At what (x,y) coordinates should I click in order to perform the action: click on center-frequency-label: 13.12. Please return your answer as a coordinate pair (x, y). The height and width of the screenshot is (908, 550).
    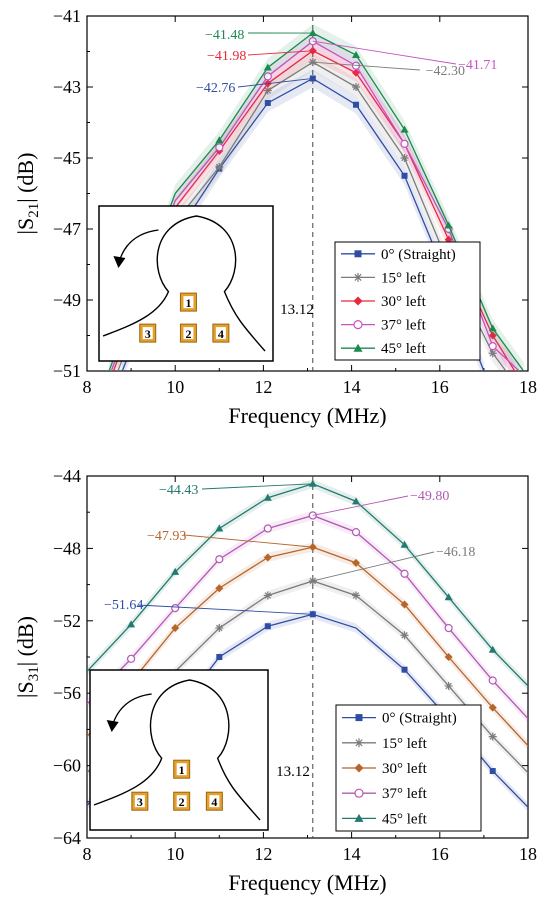
    Looking at the image, I should click on (297, 310).